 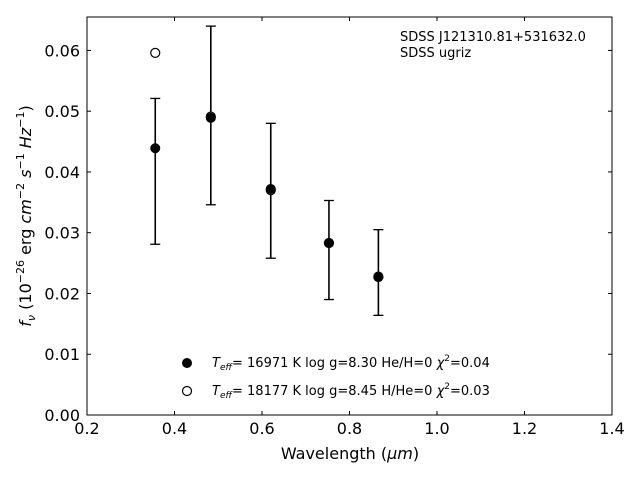 What do you see at coordinates (26, 215) in the screenshot?
I see `y-axis-label: fν (10−26 erg cm−2 s−1 Hz−1)` at bounding box center [26, 215].